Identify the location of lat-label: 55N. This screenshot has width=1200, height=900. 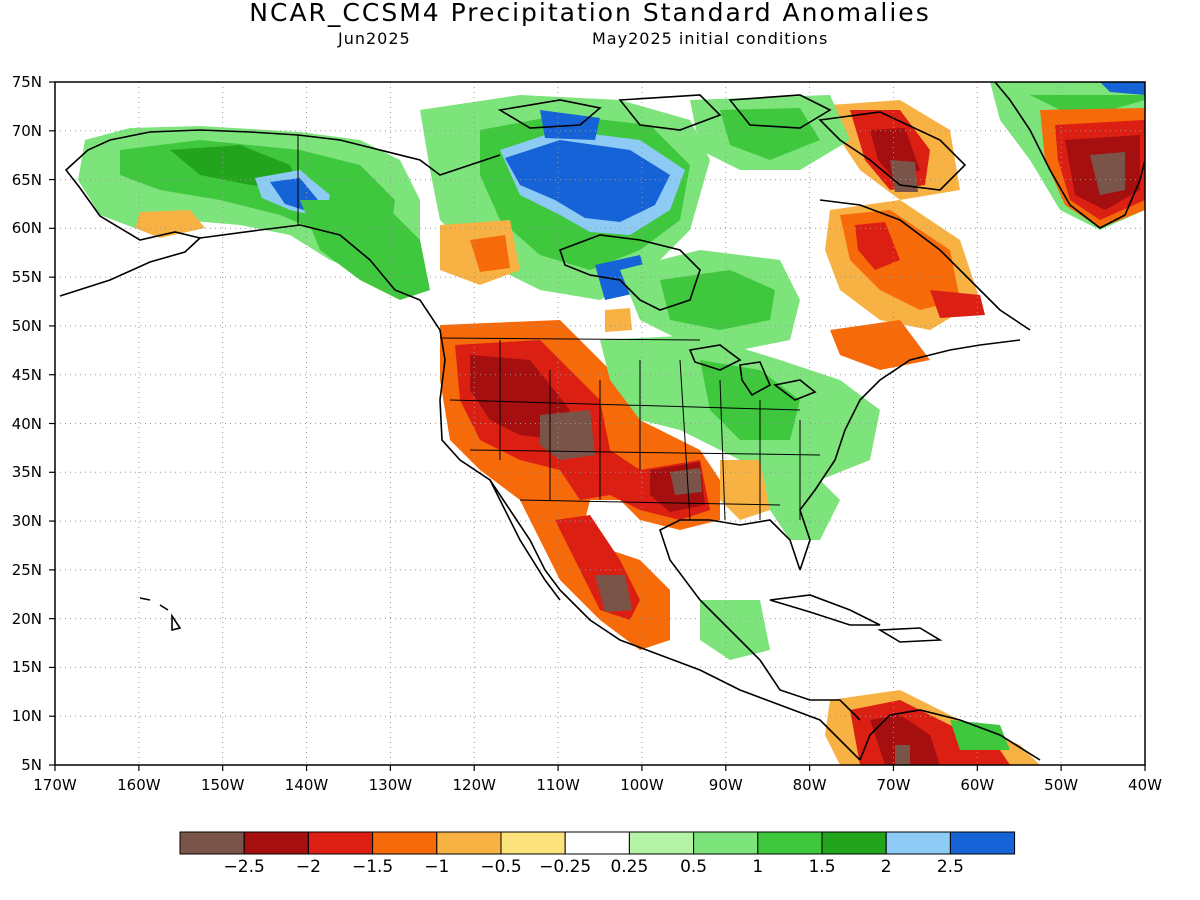
(26, 277).